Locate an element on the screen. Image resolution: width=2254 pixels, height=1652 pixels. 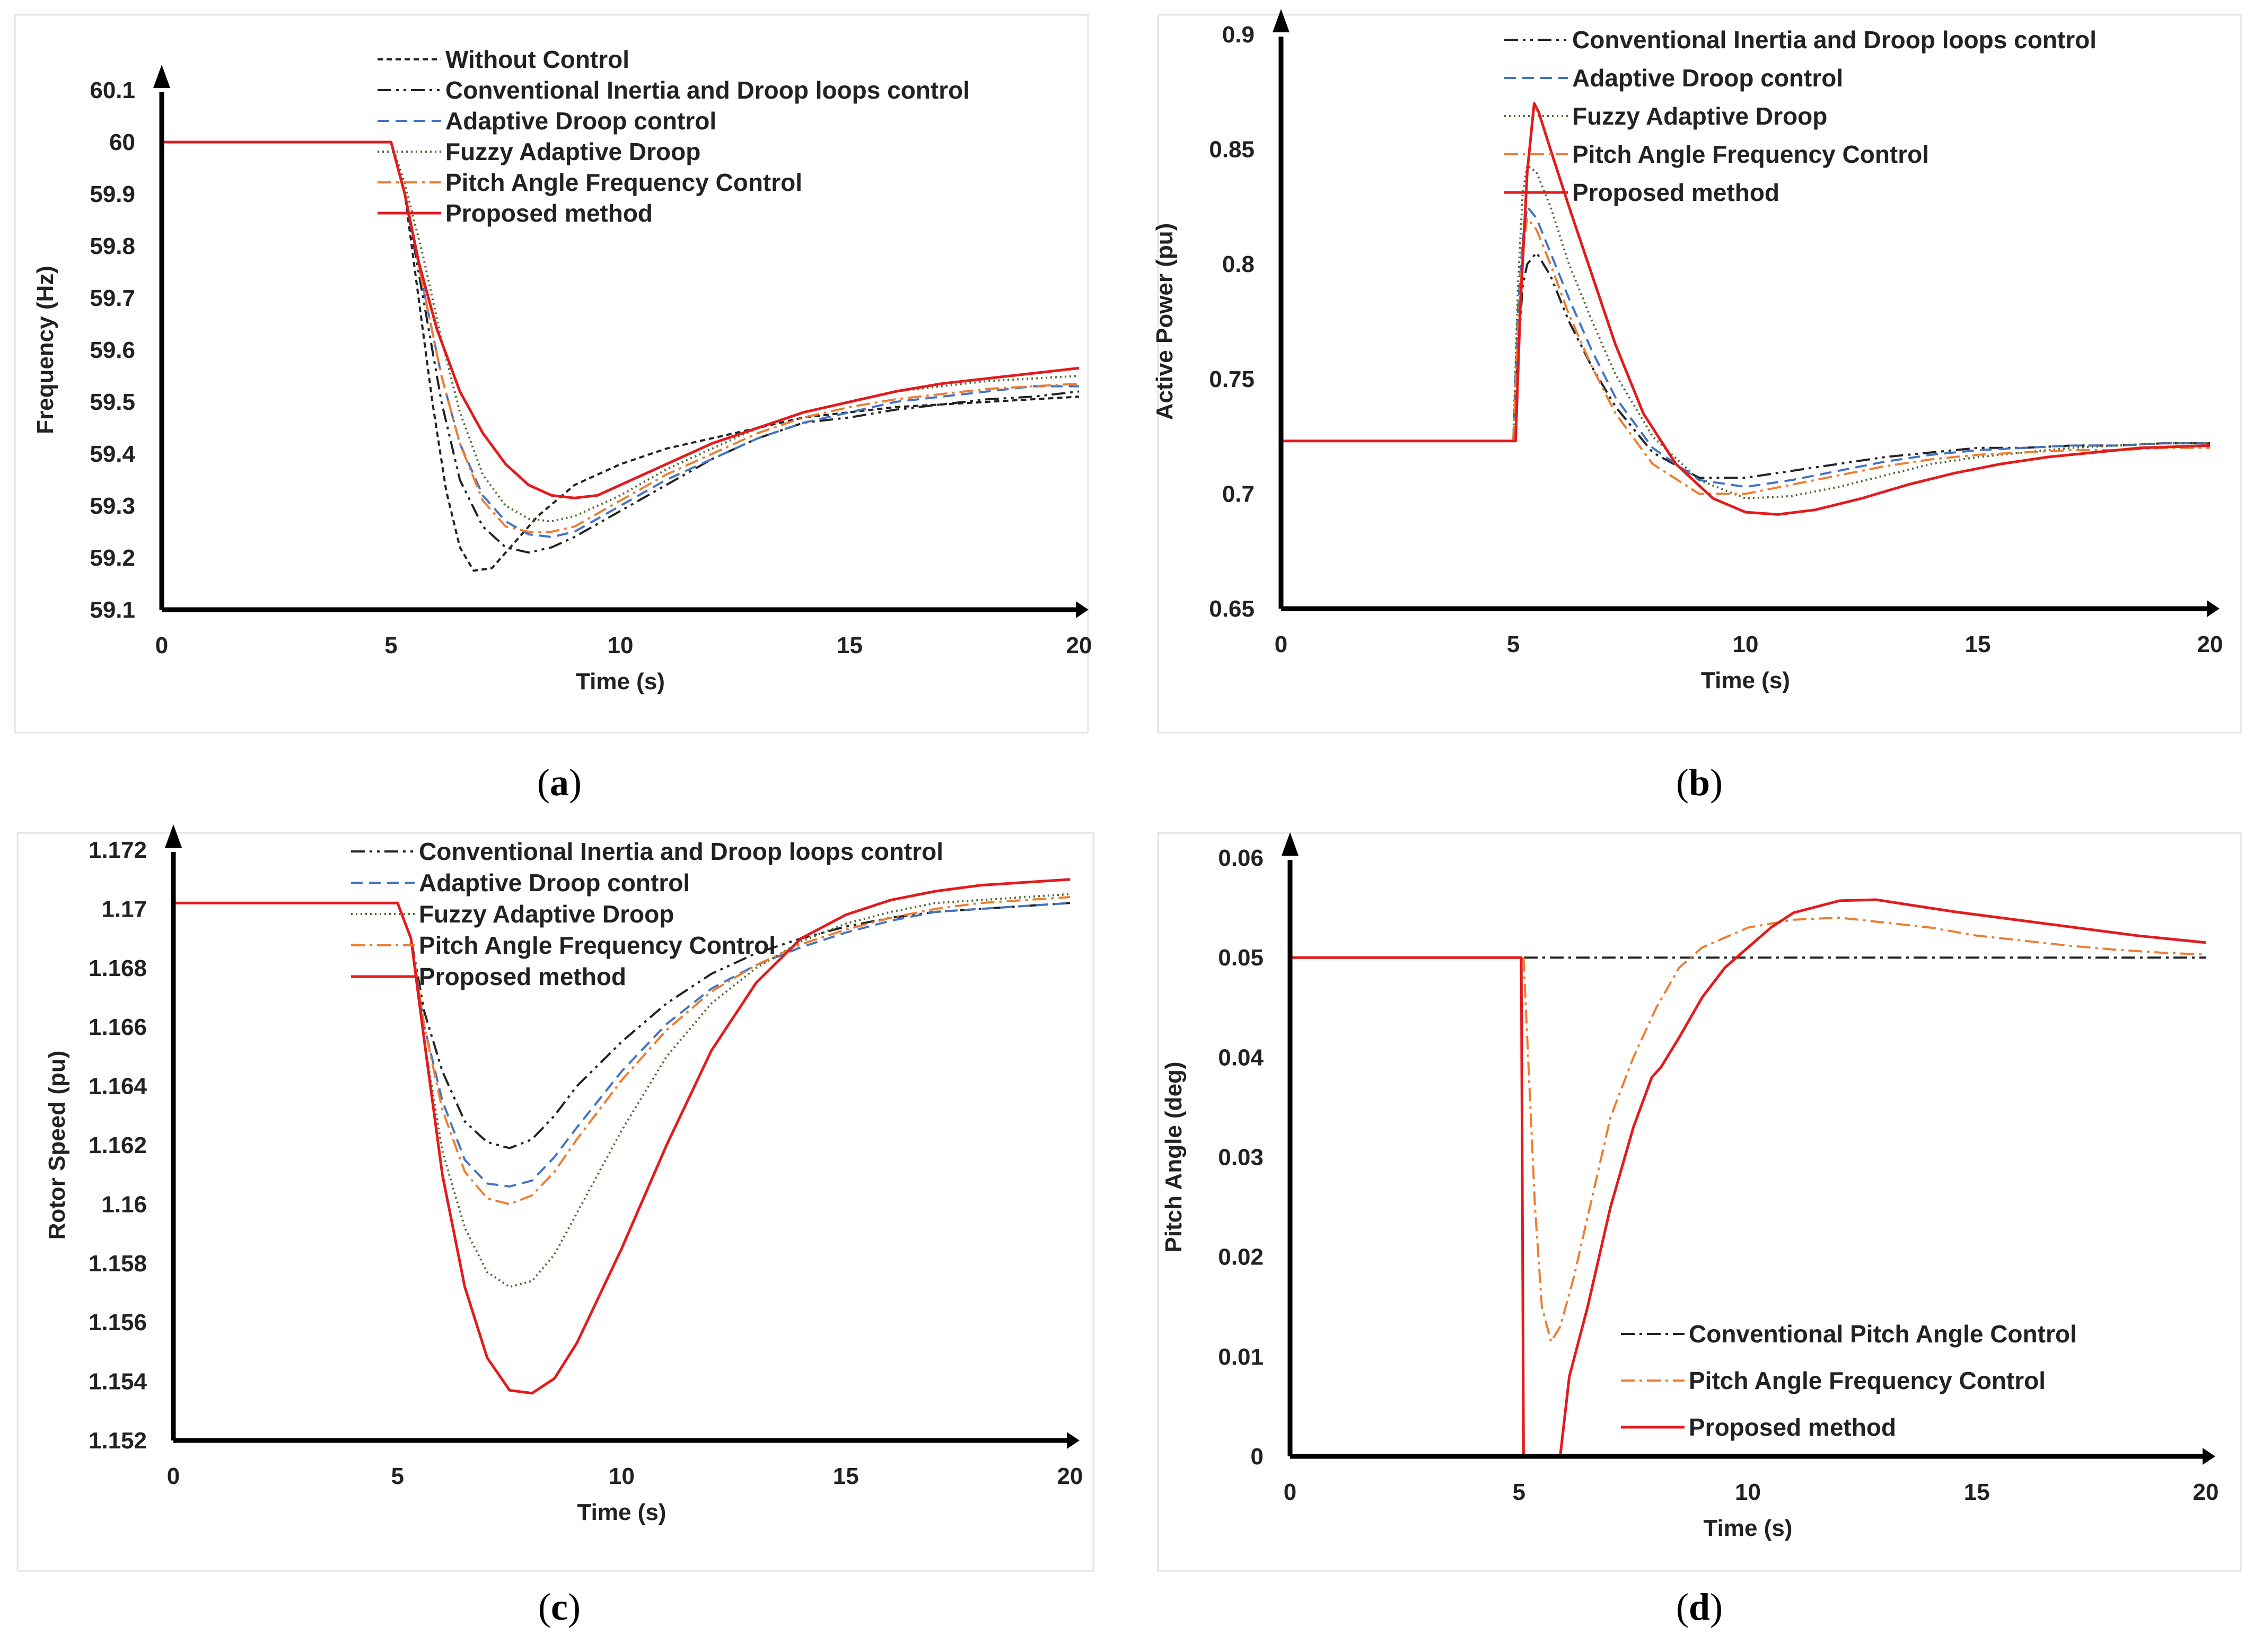
y-tick-label: 1.166 is located at coordinates (118, 1027).